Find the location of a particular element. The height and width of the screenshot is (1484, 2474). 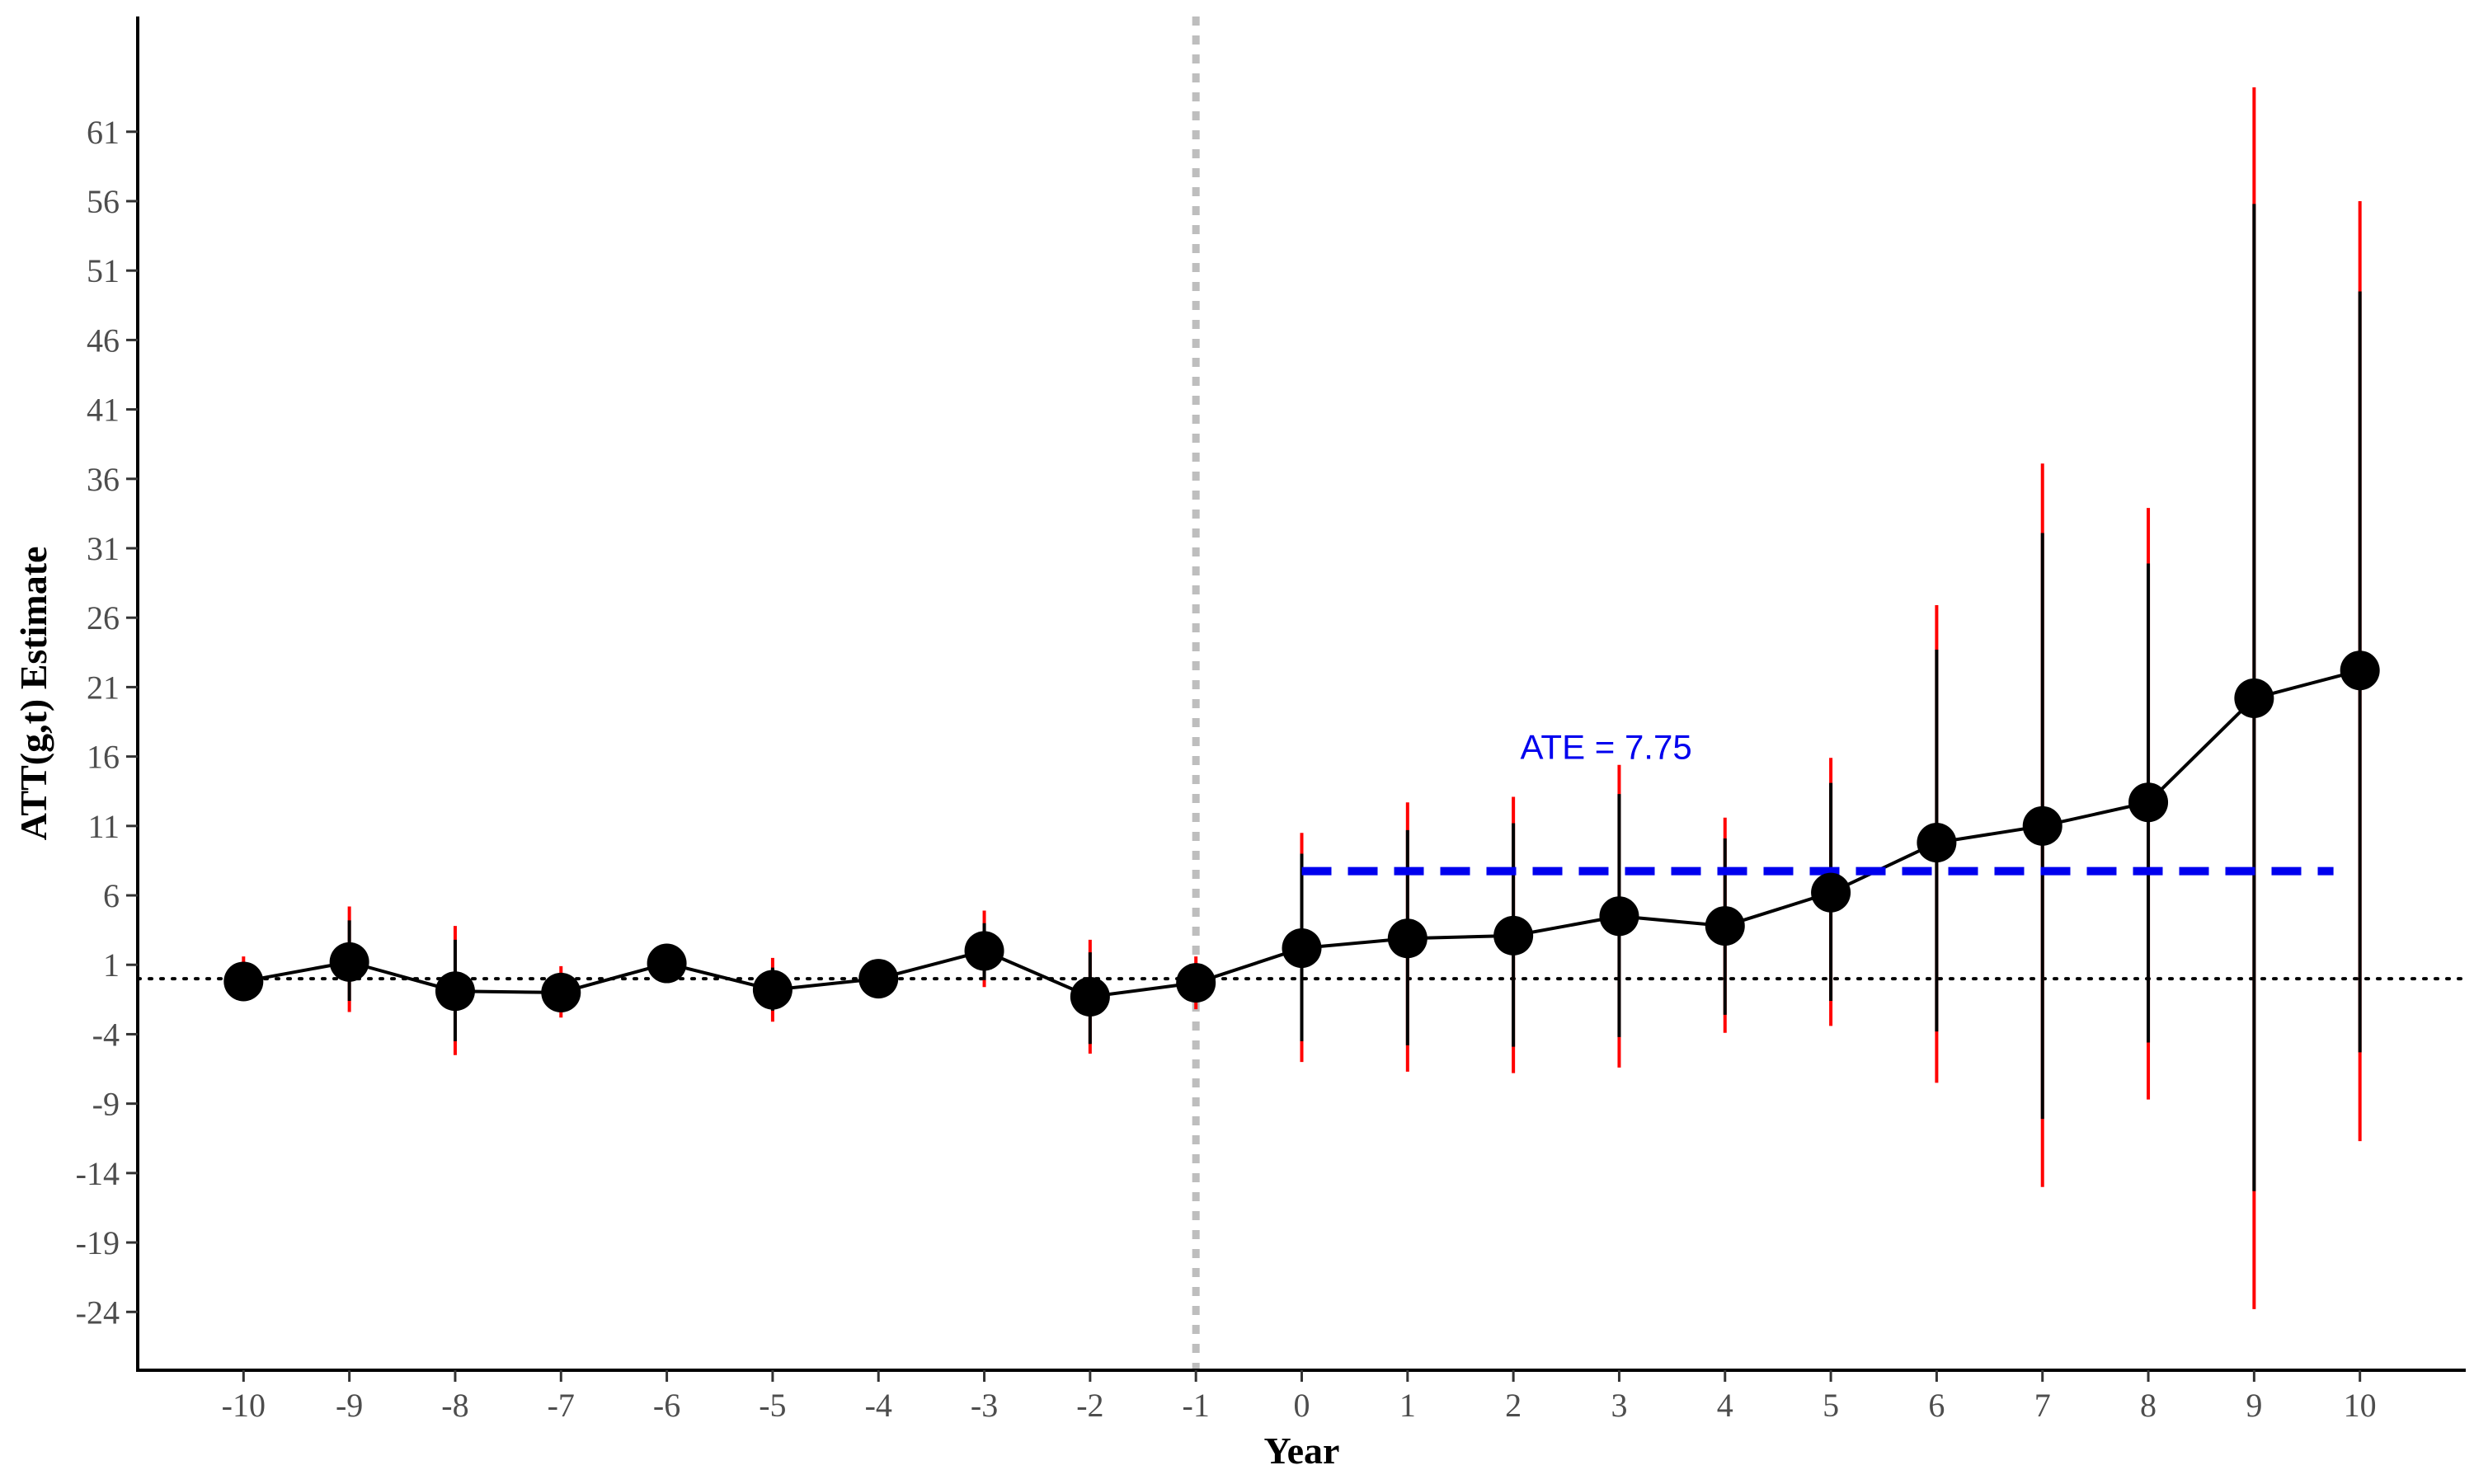

y-tick-label: -19 is located at coordinates (98, 1242).